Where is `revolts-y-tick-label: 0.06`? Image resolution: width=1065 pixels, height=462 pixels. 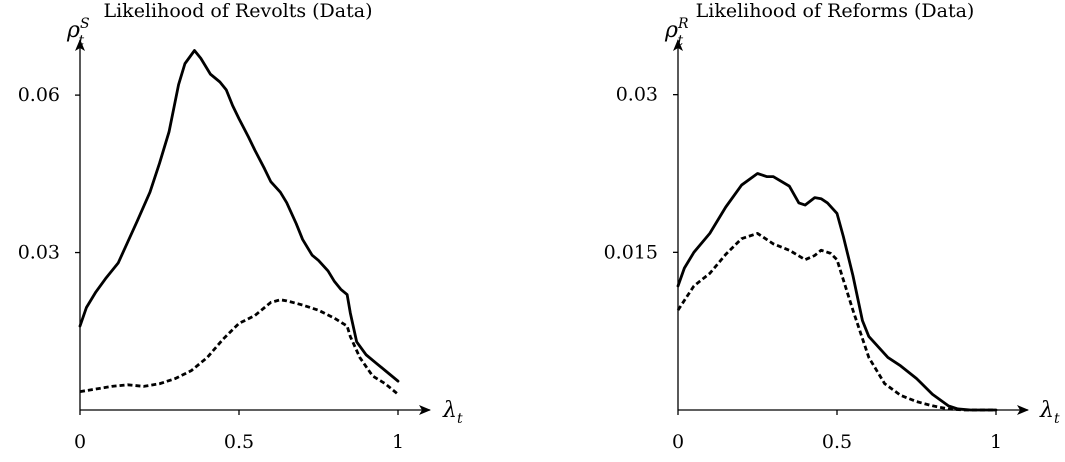 revolts-y-tick-label: 0.06 is located at coordinates (39, 95).